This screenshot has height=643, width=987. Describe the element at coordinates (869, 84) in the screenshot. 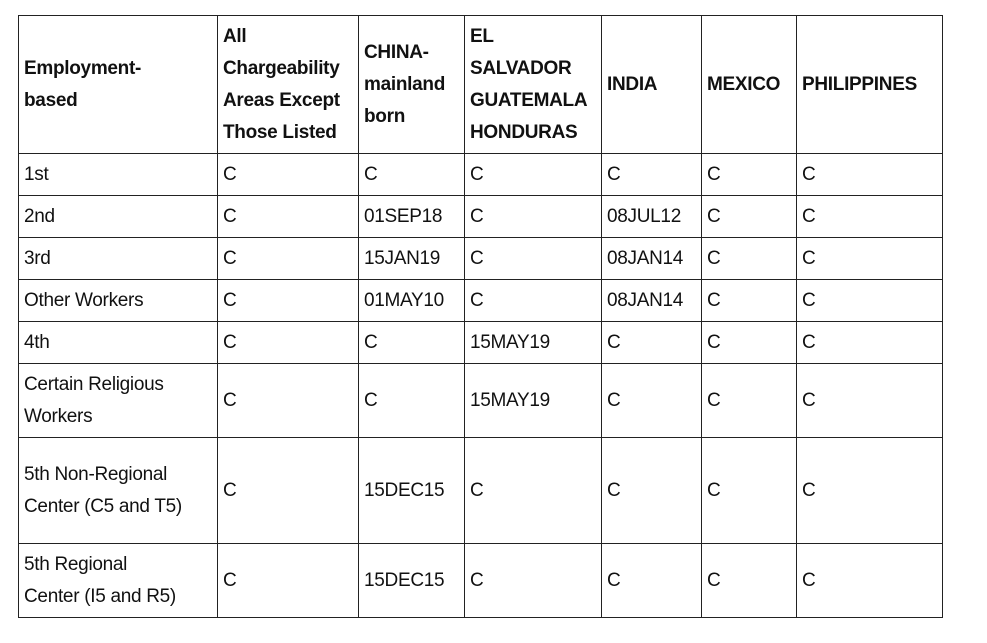

I see `header-cell: PHILIPPINES` at that location.